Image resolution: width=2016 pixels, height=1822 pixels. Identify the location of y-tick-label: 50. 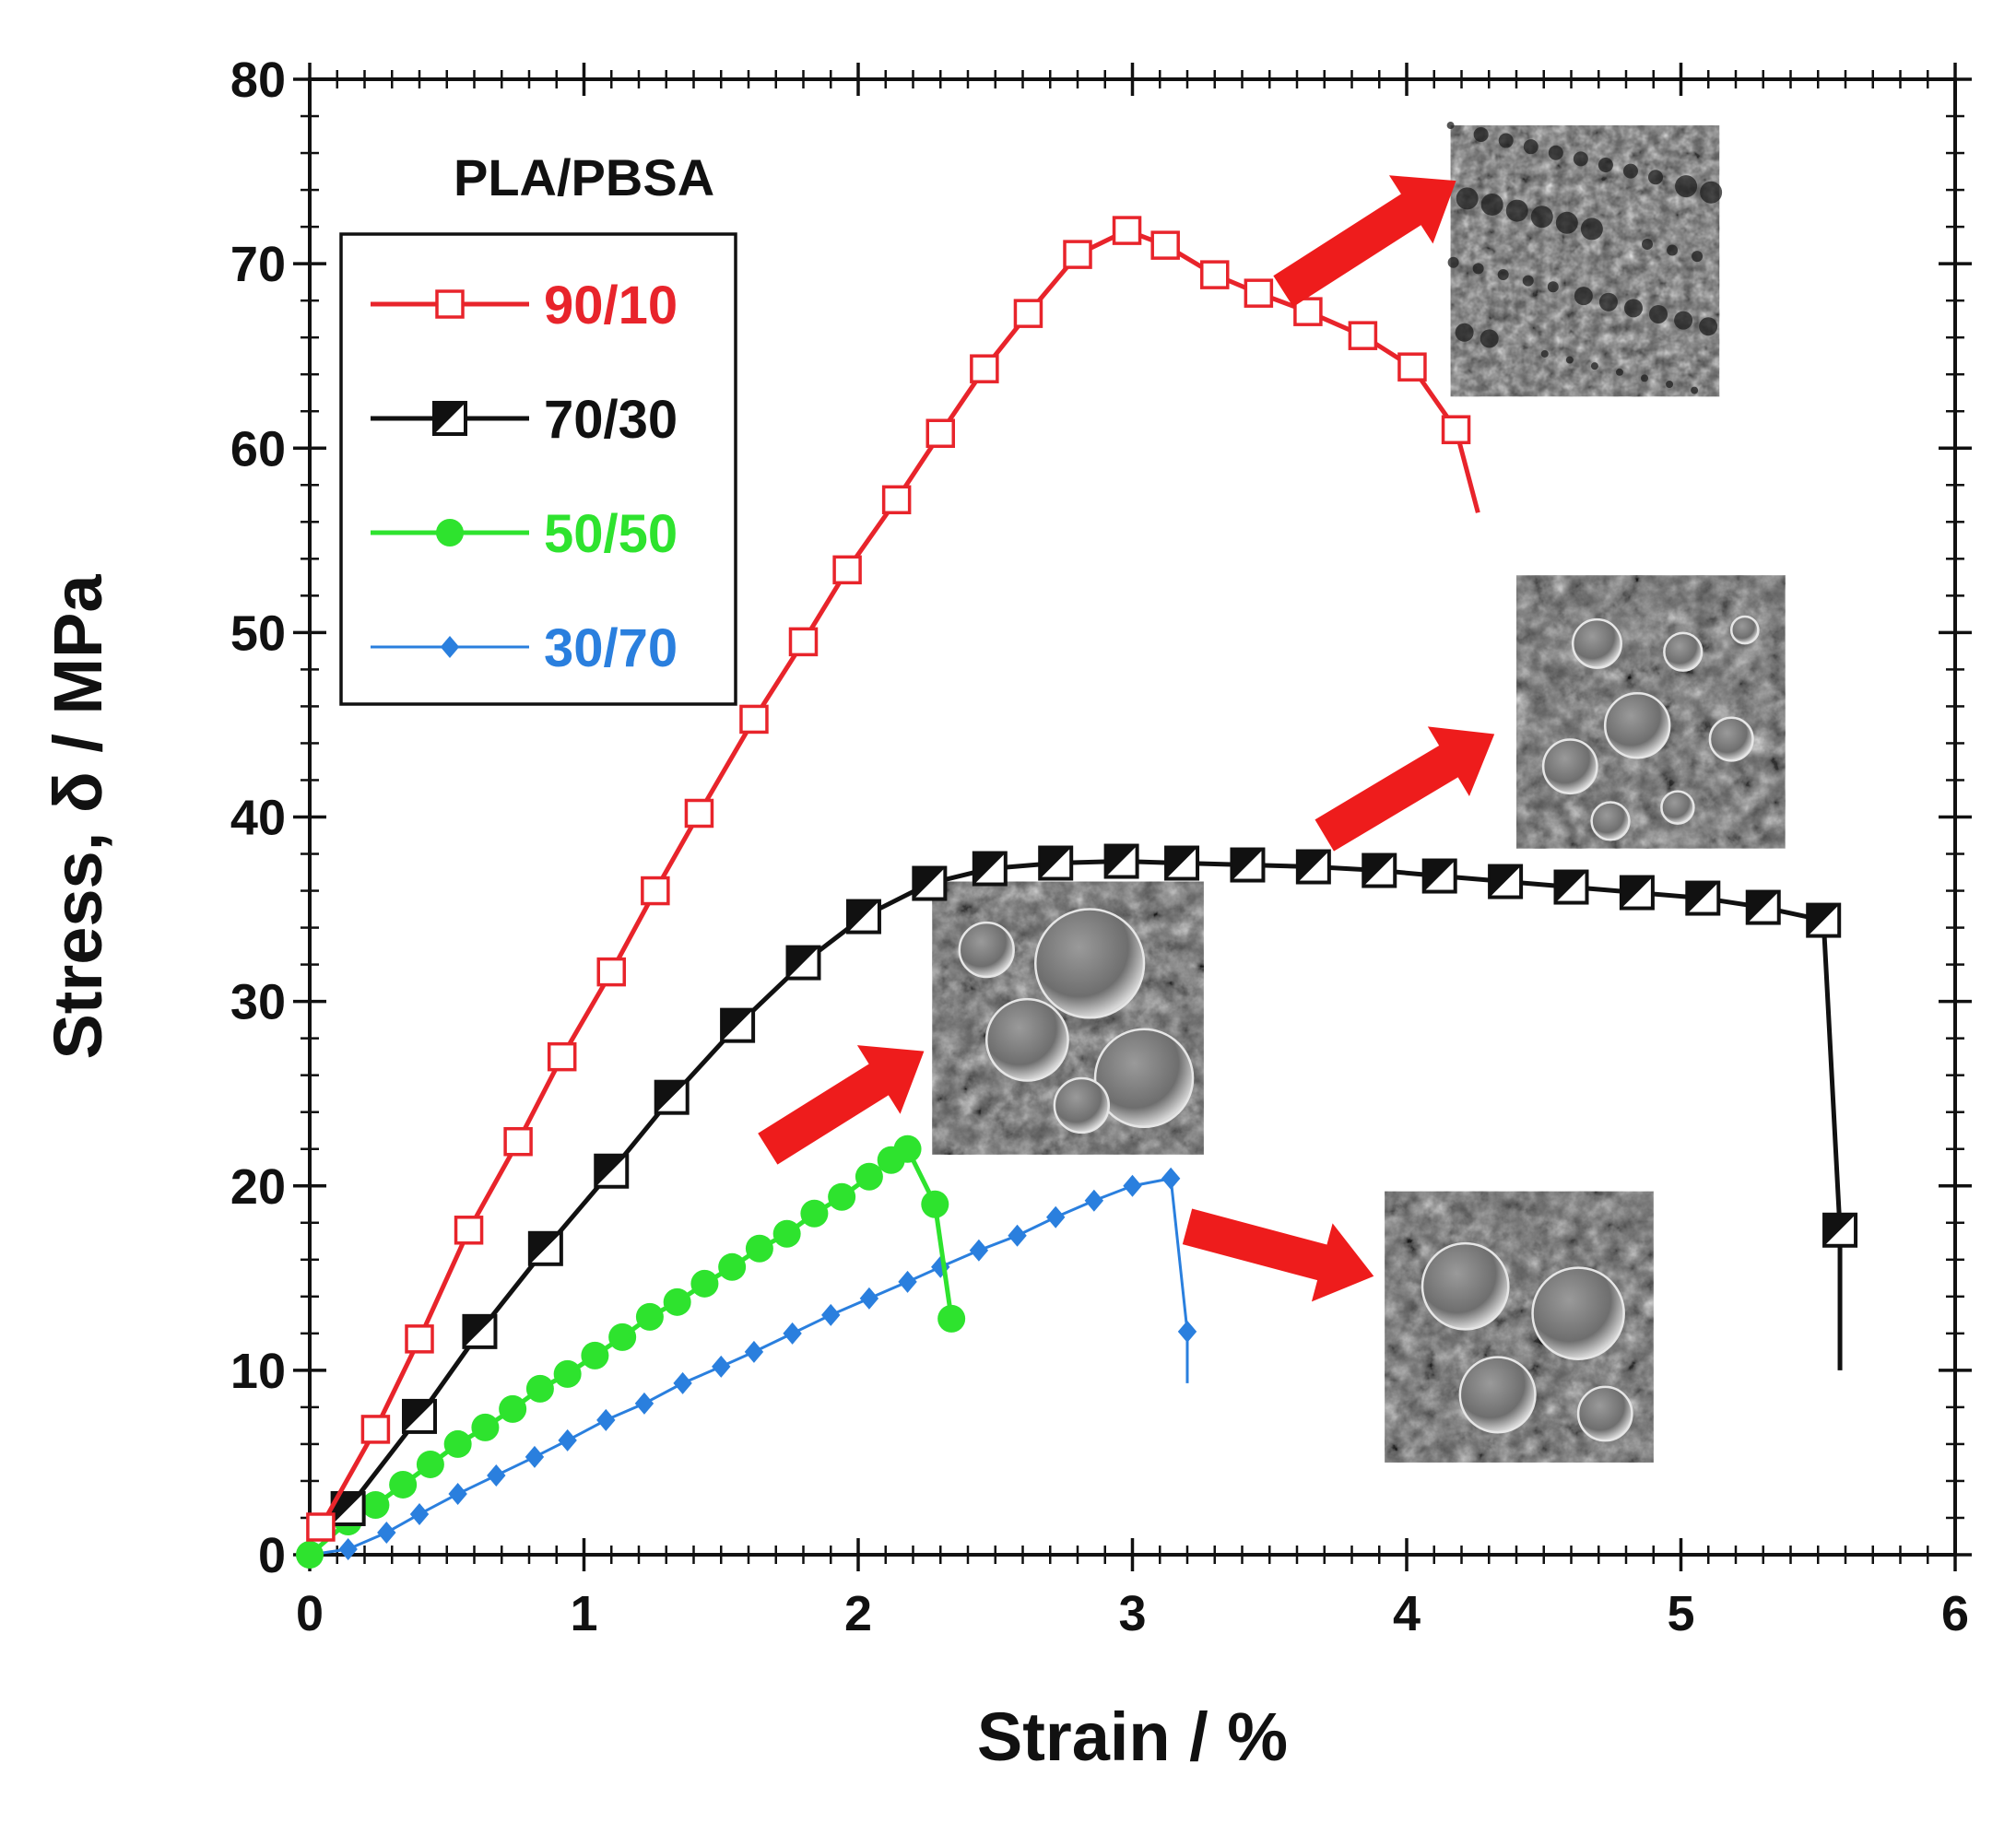
(258, 633).